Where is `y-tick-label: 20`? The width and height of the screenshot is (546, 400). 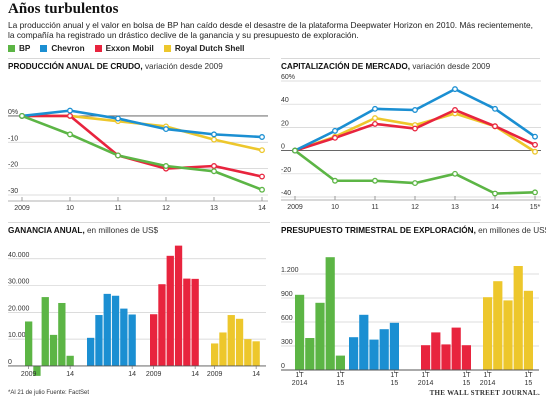
y-tick-label: 20 is located at coordinates (285, 123).